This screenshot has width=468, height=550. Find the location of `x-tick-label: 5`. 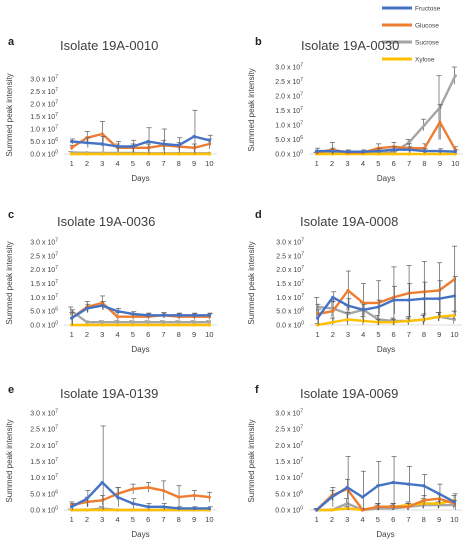

x-tick-label: 5 is located at coordinates (133, 334).